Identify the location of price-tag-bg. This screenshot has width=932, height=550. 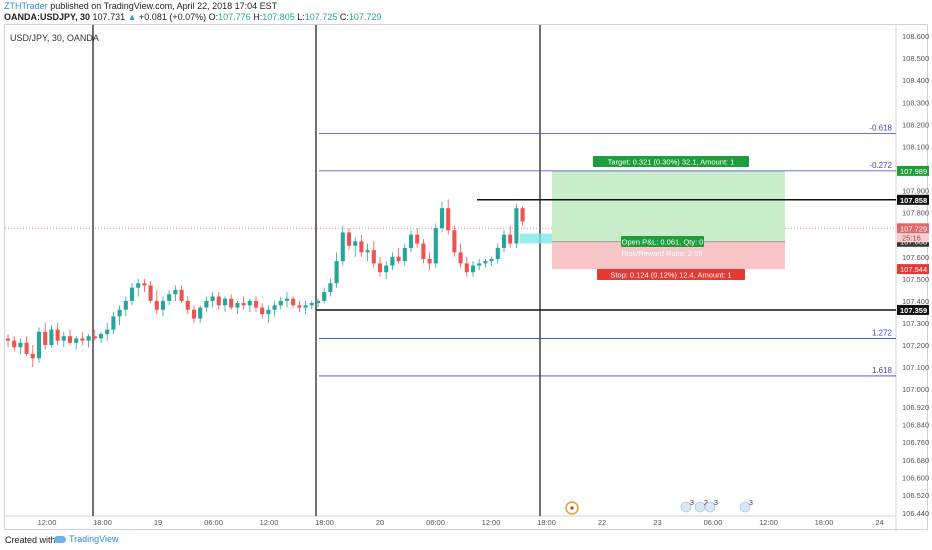
(913, 199).